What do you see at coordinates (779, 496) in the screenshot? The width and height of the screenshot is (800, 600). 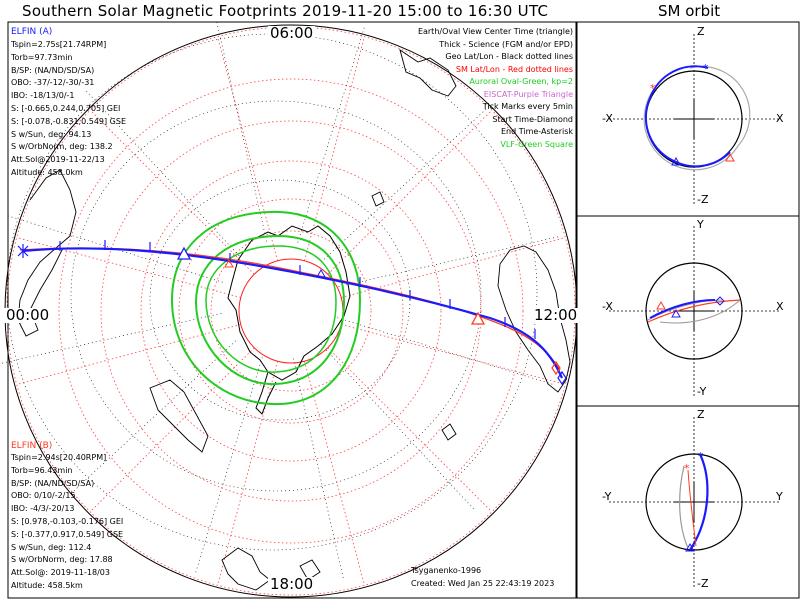 I see `sm-axis-label-right: Y` at bounding box center [779, 496].